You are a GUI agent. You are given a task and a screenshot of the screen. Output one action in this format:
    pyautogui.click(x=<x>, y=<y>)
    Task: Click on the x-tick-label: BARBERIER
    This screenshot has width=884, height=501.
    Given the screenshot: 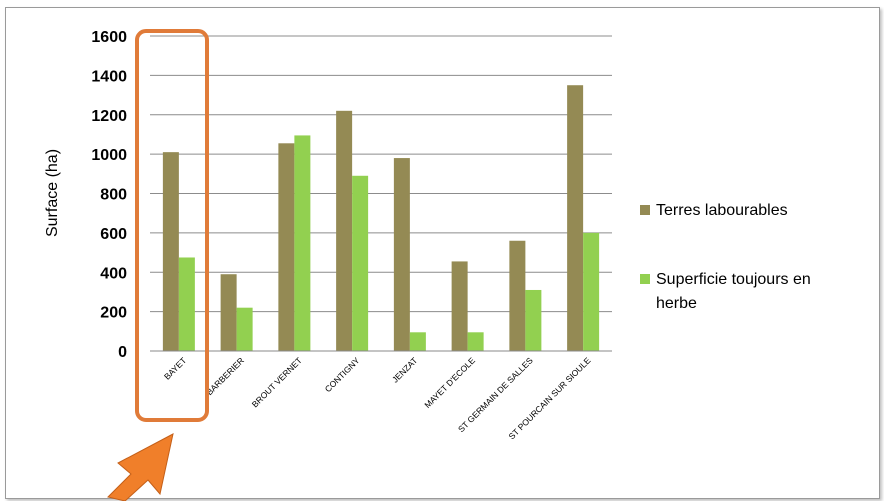 What is the action you would take?
    pyautogui.click(x=225, y=376)
    